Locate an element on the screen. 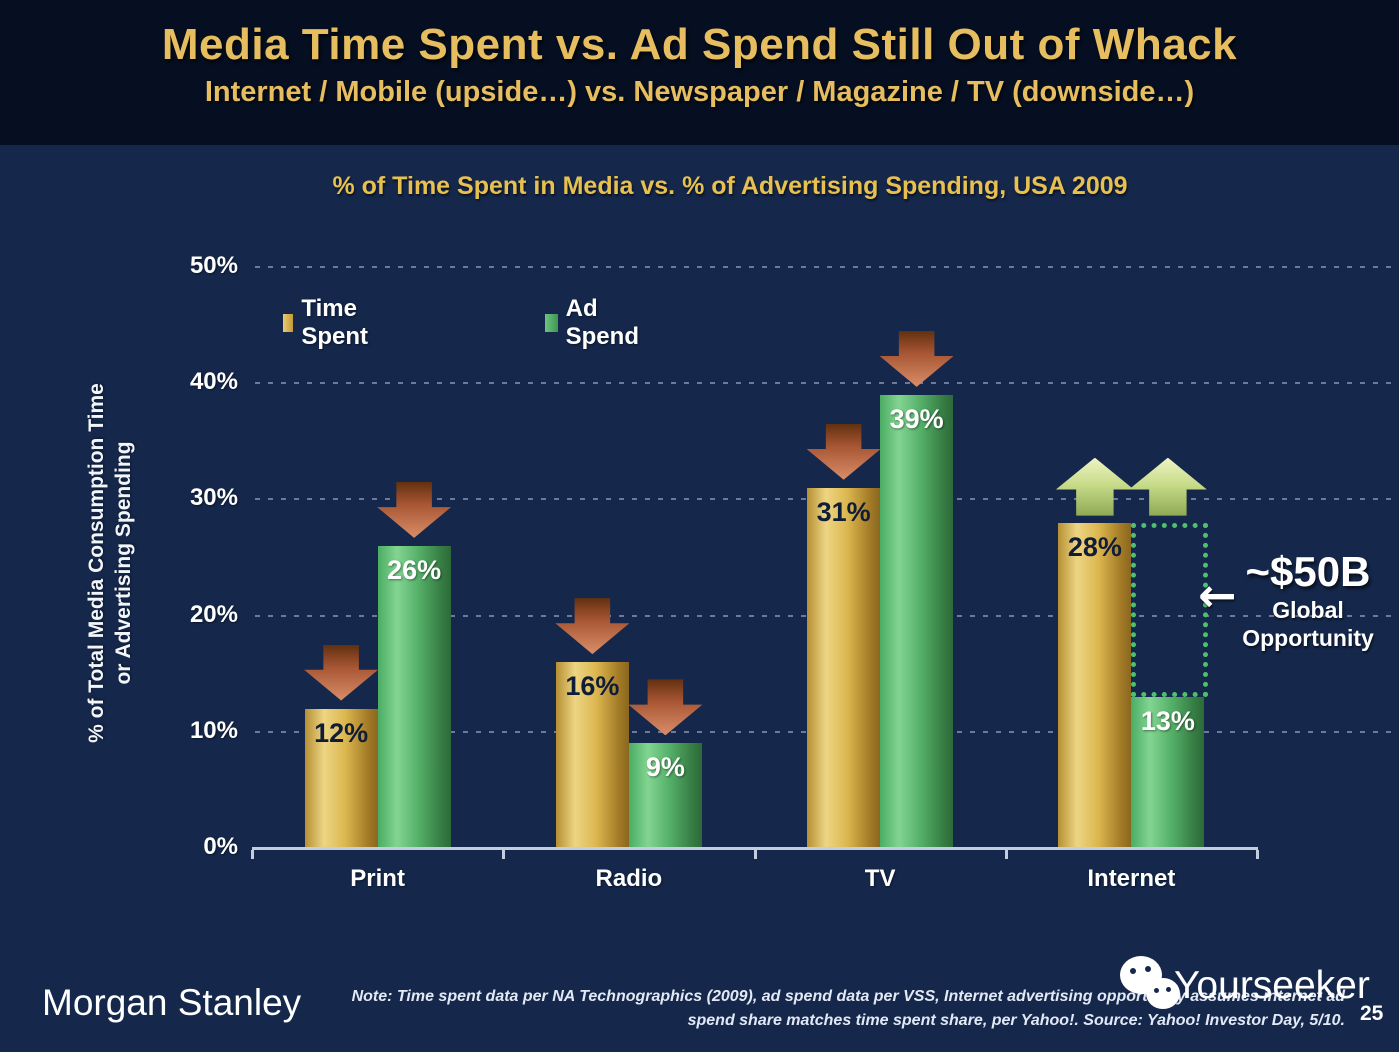 This screenshot has width=1399, height=1052. legend-label-ad-spend: Ad Spend is located at coordinates (602, 322).